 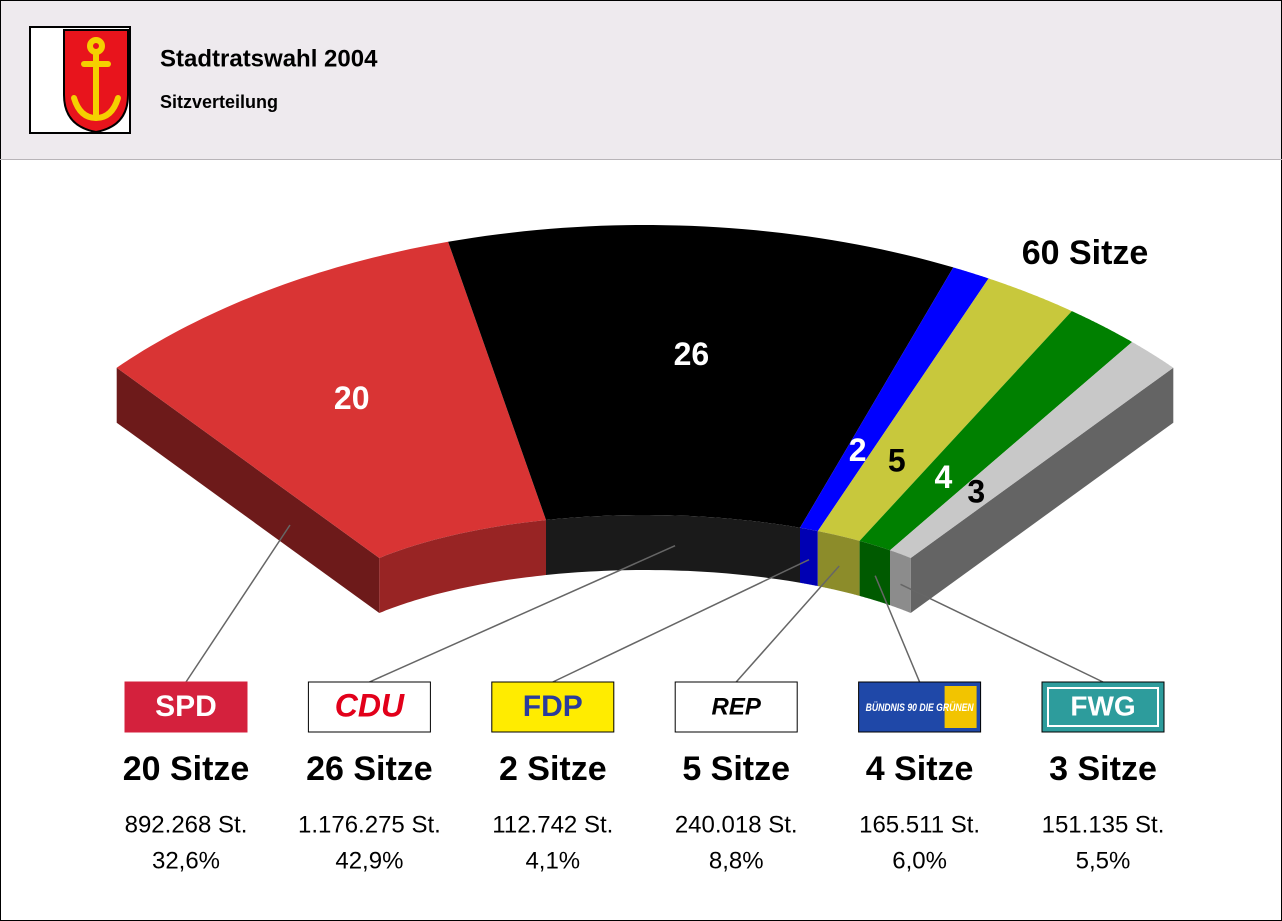 What do you see at coordinates (897, 461) in the screenshot?
I see `segment-label: 5` at bounding box center [897, 461].